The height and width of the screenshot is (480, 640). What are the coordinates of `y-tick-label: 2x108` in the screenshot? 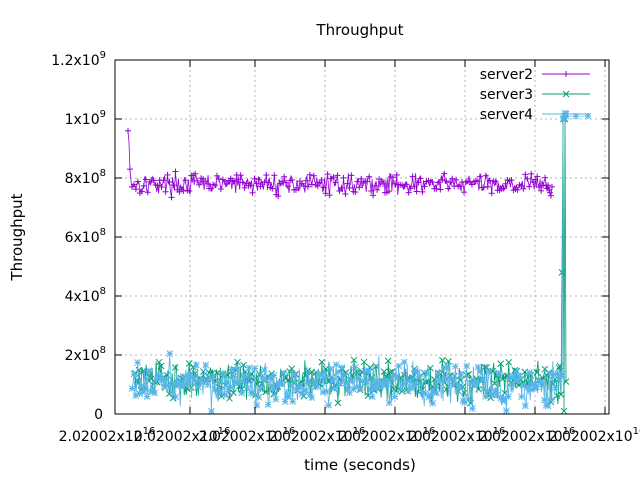 It's located at (85, 354).